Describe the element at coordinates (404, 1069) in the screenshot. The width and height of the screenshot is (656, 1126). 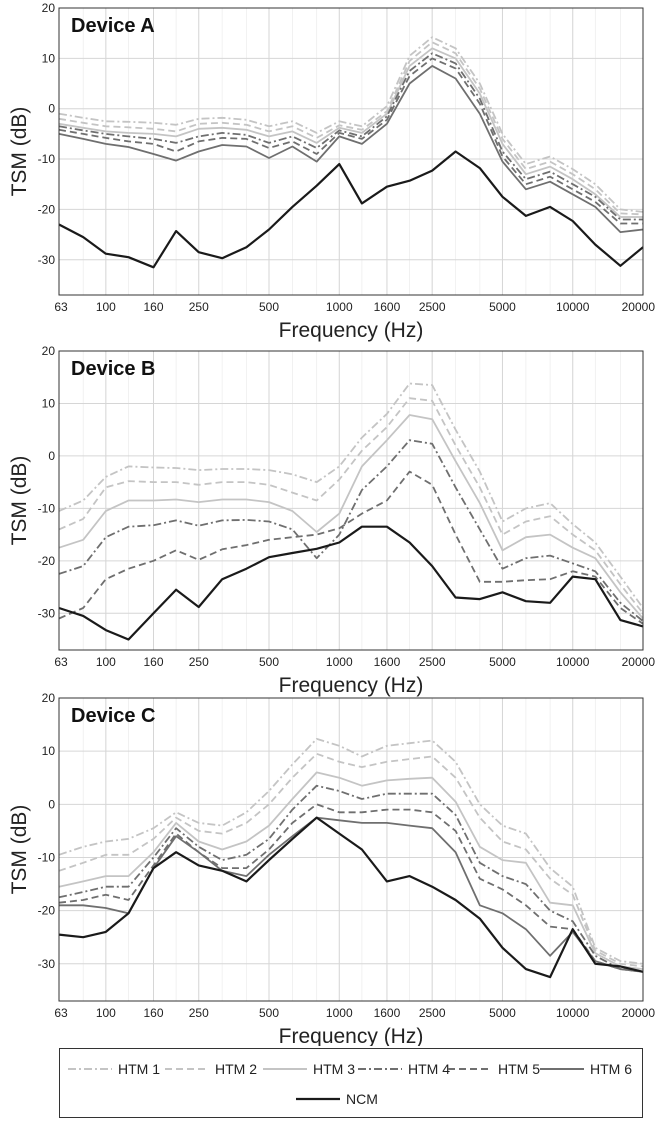
I see `legend-item-htm4: HTM 4` at that location.